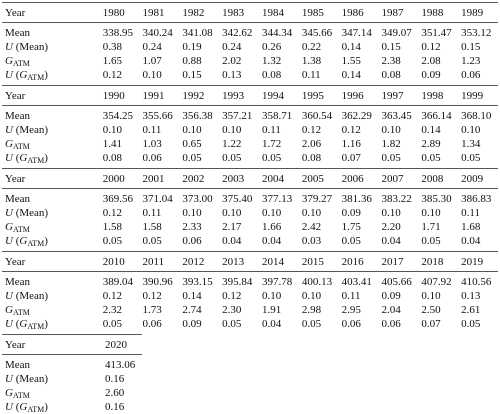 Image resolution: width=500 pixels, height=414 pixels. What do you see at coordinates (237, 199) in the screenshot?
I see `value: 375.40` at bounding box center [237, 199].